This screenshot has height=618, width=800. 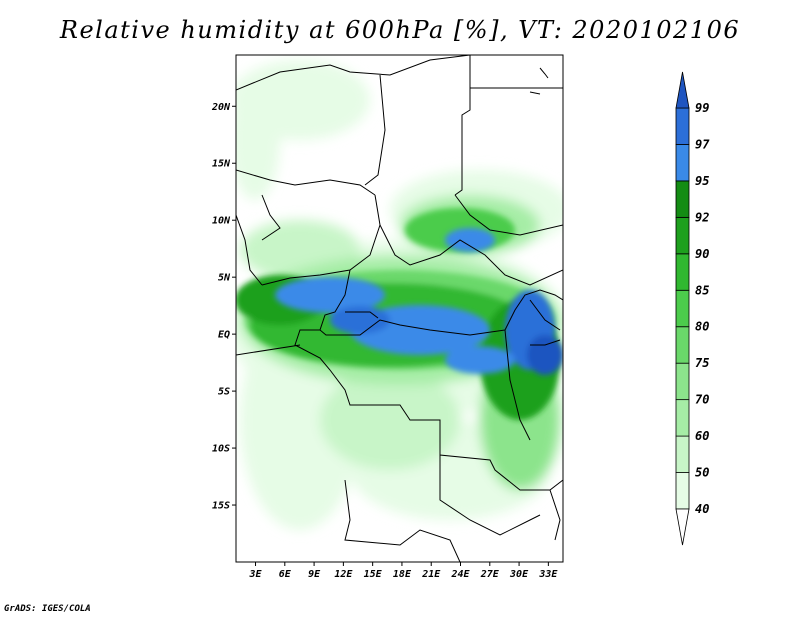 I want to click on colorbar-label: 50, so click(x=702, y=473).